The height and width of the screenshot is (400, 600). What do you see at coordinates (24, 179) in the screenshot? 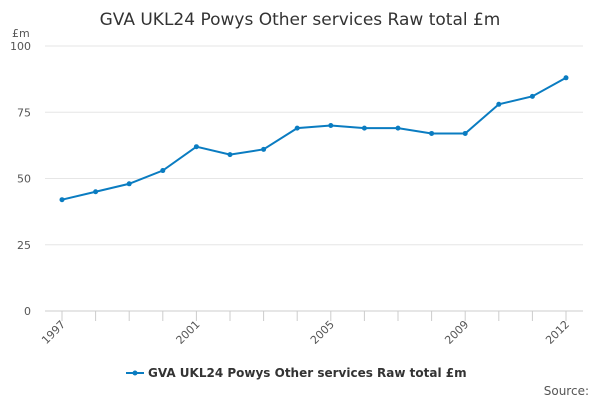
I see `y-tick-label: 50` at bounding box center [24, 179].